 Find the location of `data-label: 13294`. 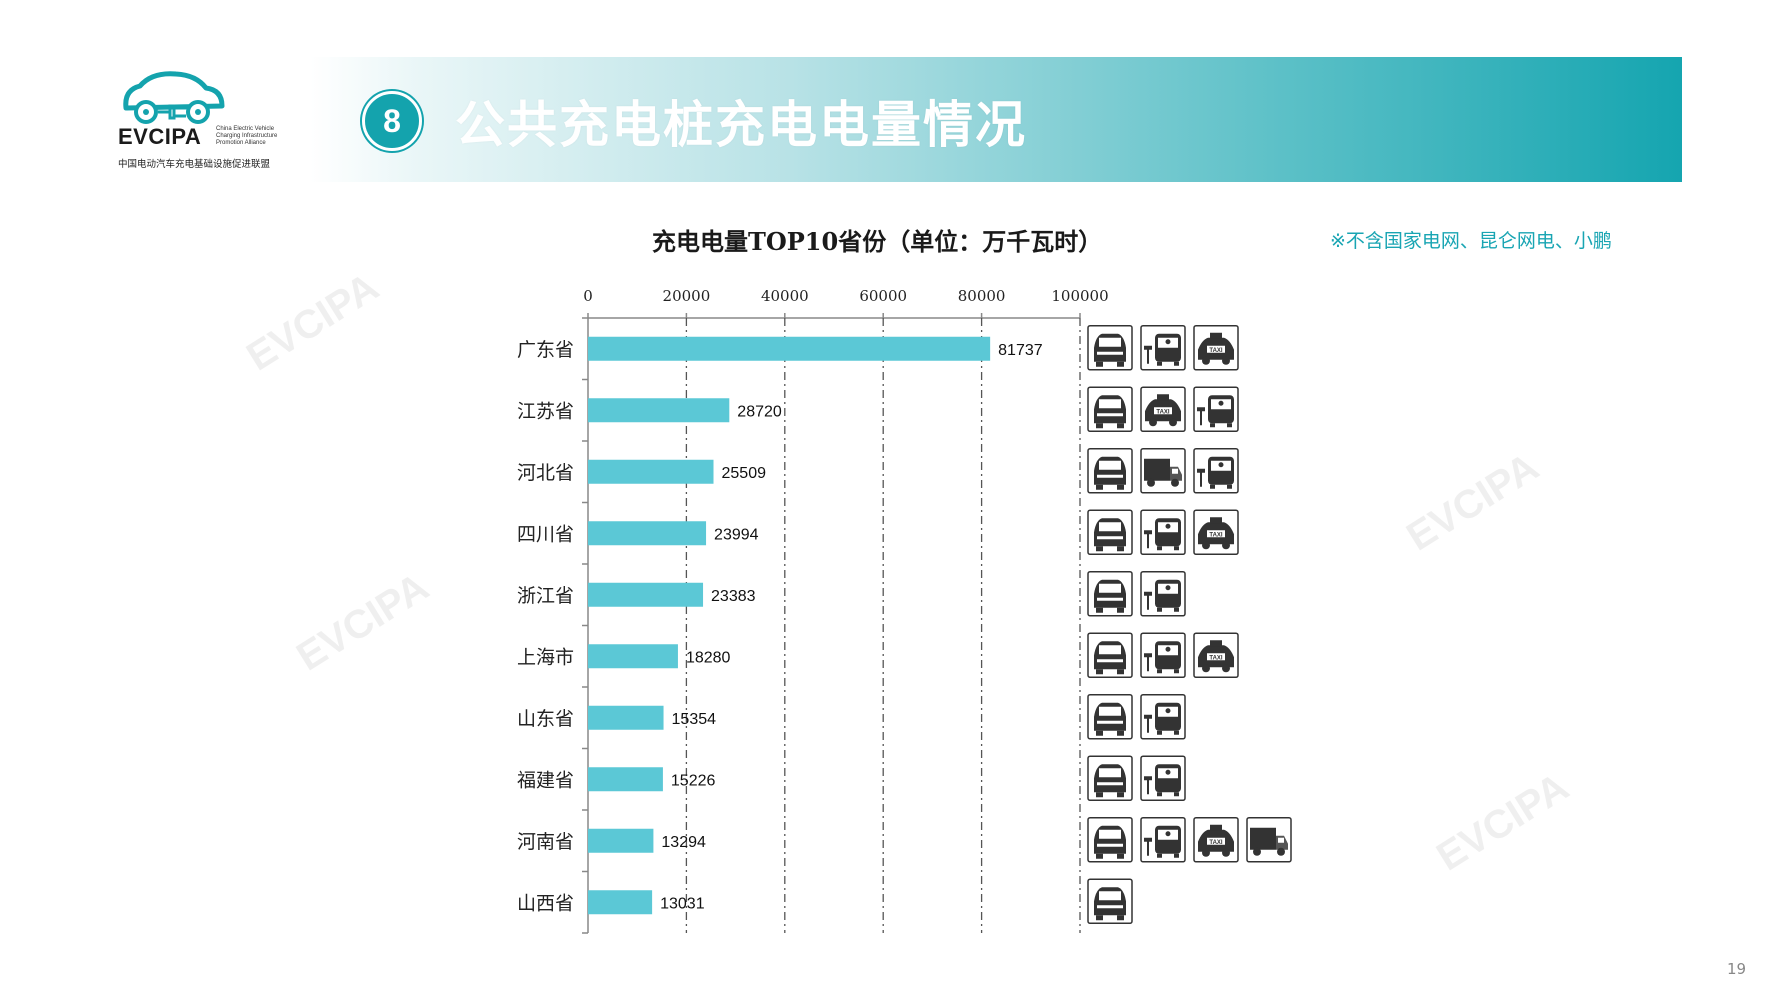

data-label: 13294 is located at coordinates (683, 842).